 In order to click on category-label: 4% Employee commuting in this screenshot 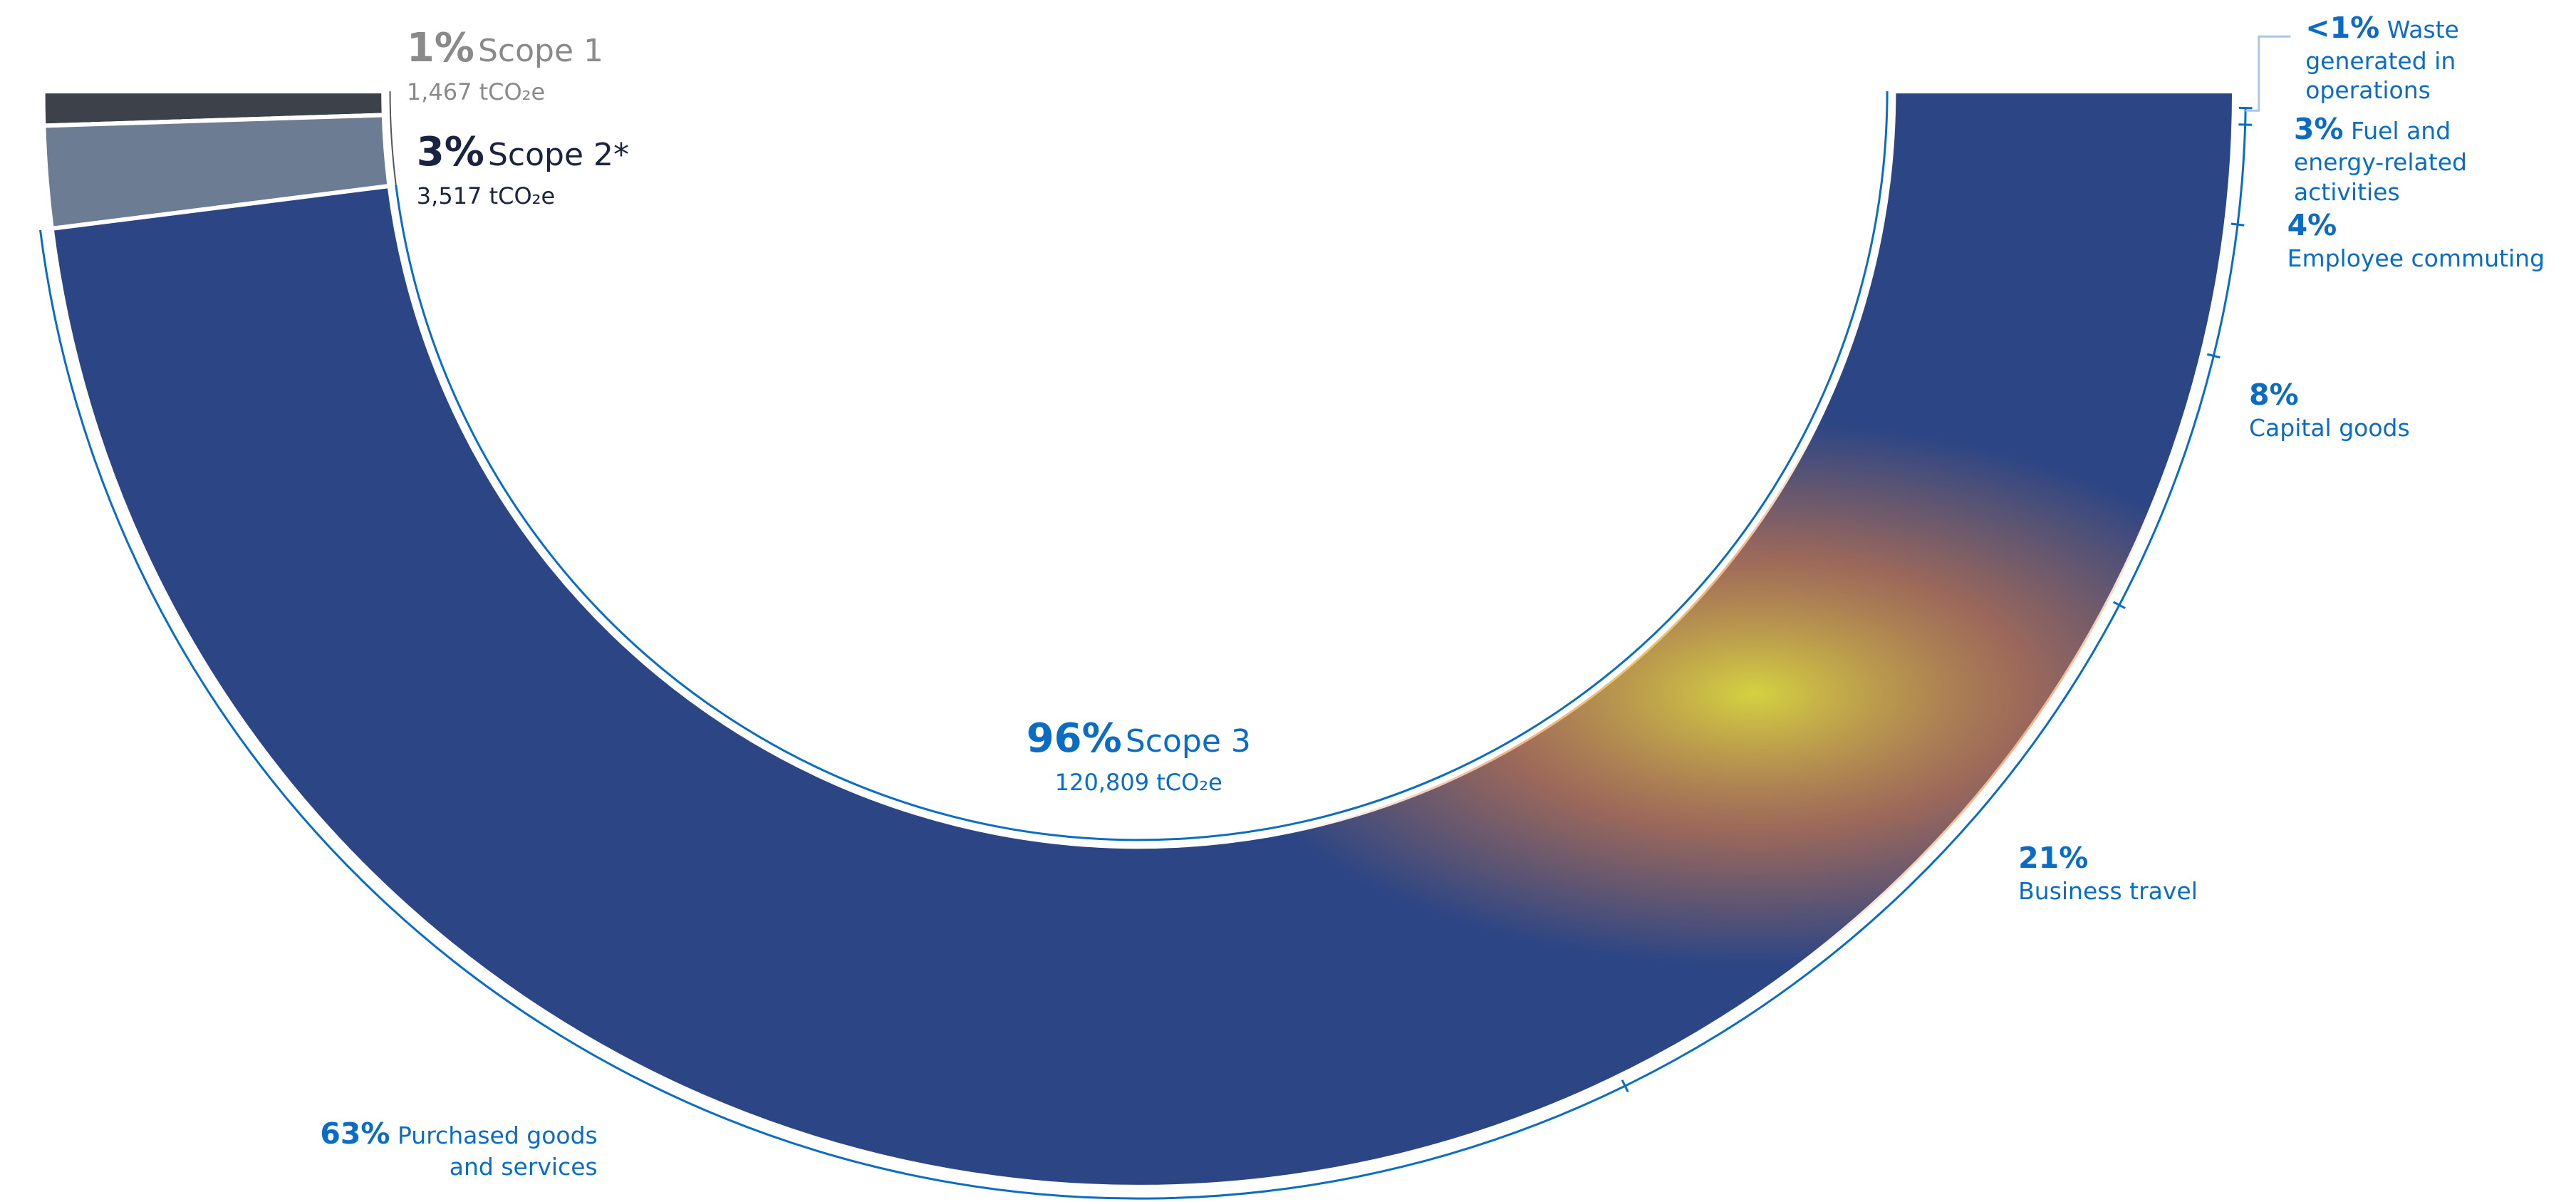, I will do `click(2431, 241)`.